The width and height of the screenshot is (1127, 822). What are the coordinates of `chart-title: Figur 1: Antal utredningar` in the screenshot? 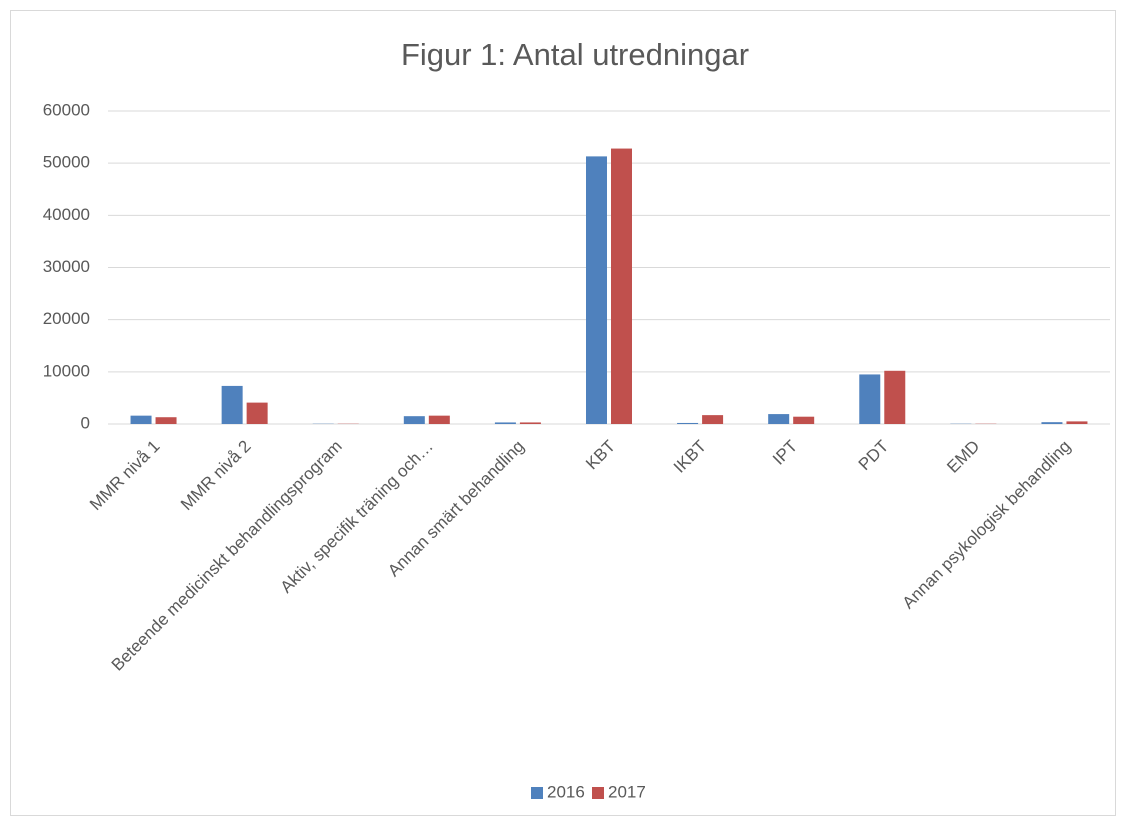 It's located at (575, 54).